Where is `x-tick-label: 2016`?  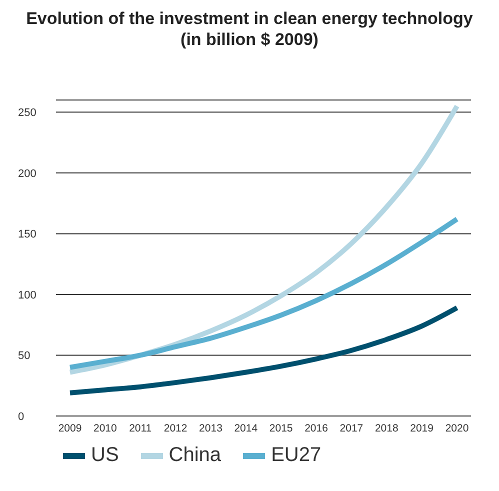 x-tick-label: 2016 is located at coordinates (316, 428).